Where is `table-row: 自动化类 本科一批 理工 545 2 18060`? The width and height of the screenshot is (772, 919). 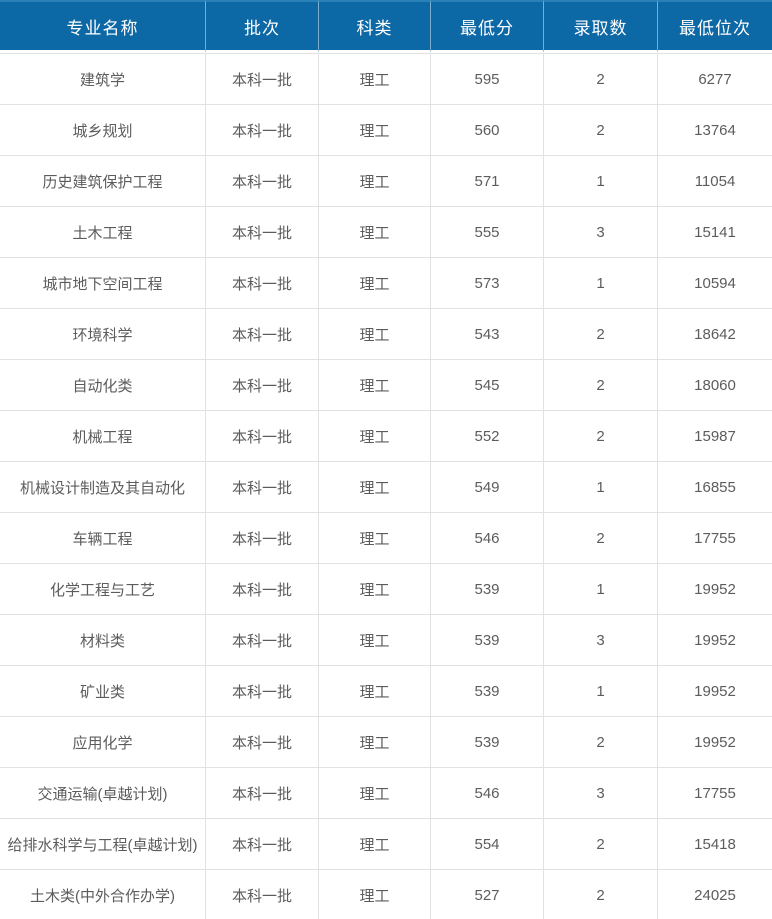
table-row: 自动化类 本科一批 理工 545 2 18060 is located at coordinates (386, 385).